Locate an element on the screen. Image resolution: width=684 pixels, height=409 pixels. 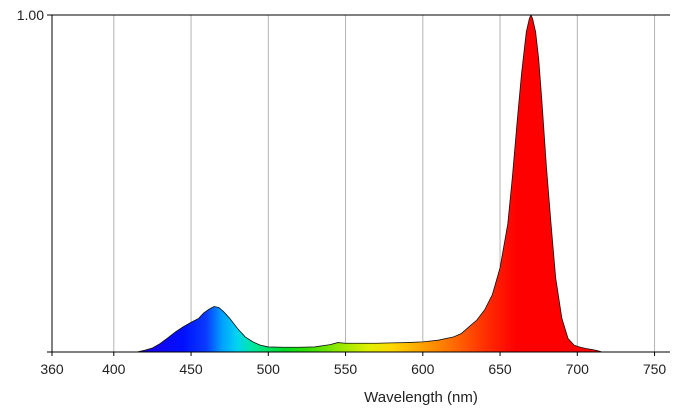
x-tick-label-360: 360 is located at coordinates (52, 369).